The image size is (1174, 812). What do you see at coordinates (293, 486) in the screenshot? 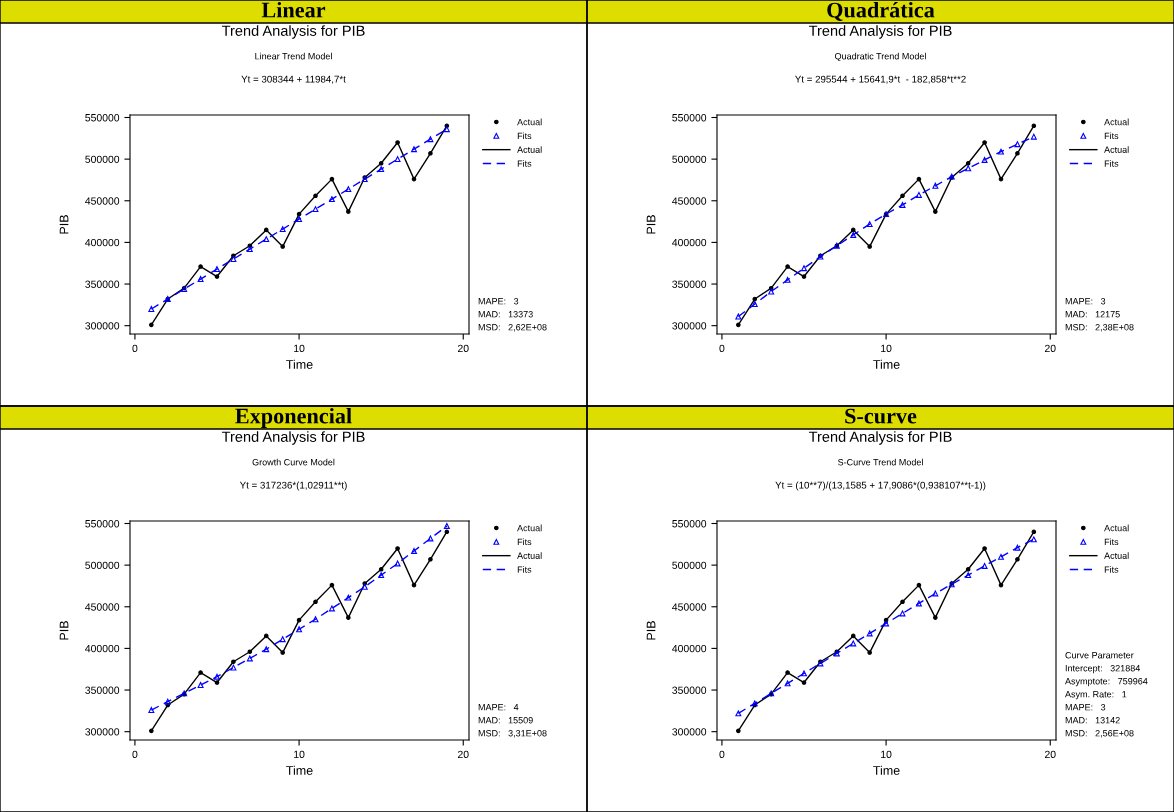
I see `text: Yt = 317236*(1,02911**t)` at bounding box center [293, 486].